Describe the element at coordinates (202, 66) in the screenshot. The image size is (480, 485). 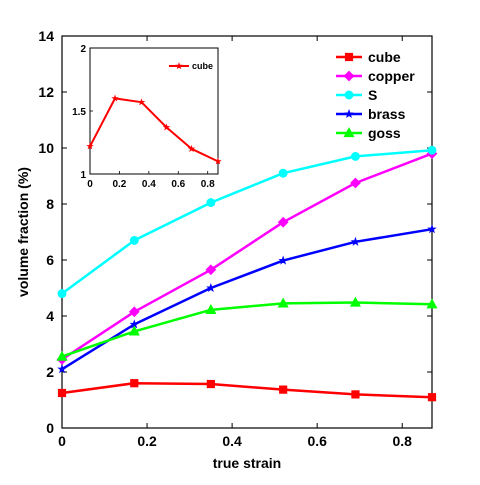
I see `inset-legend-label-cube: cube` at that location.